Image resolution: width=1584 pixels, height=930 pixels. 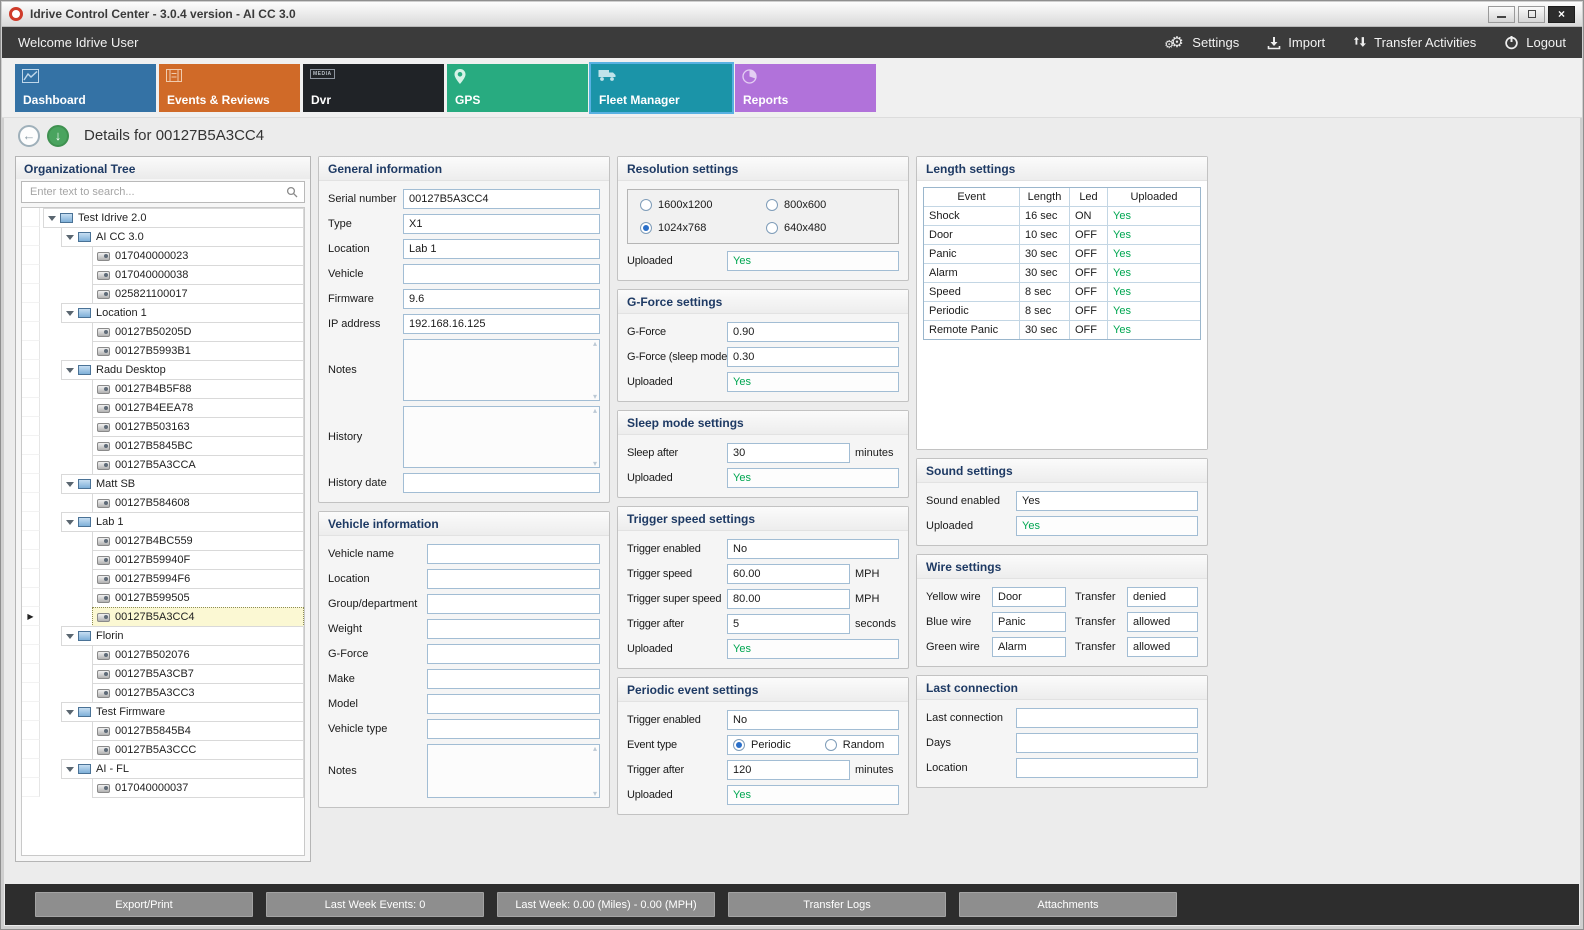 What do you see at coordinates (198, 598) in the screenshot?
I see `tree-node: 00127B599505` at bounding box center [198, 598].